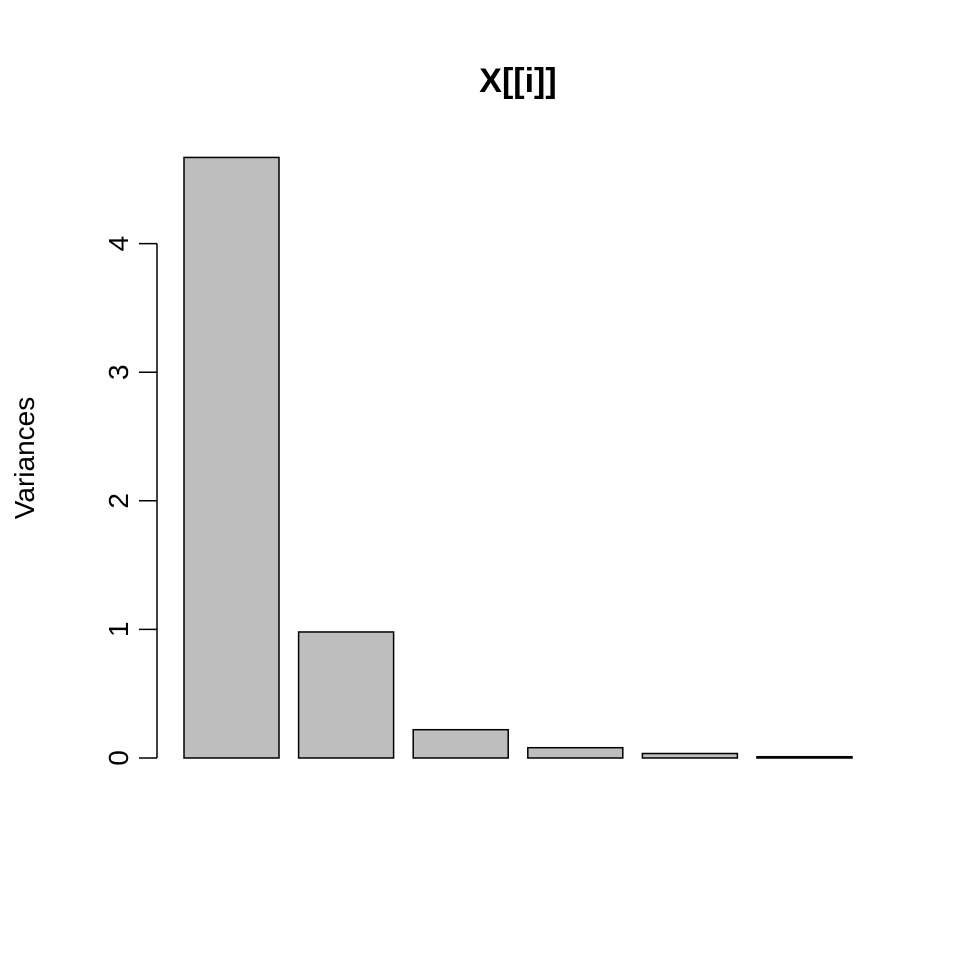 Image resolution: width=960 pixels, height=960 pixels. I want to click on y-axis: 0 1 2 3 4, so click(130, 501).